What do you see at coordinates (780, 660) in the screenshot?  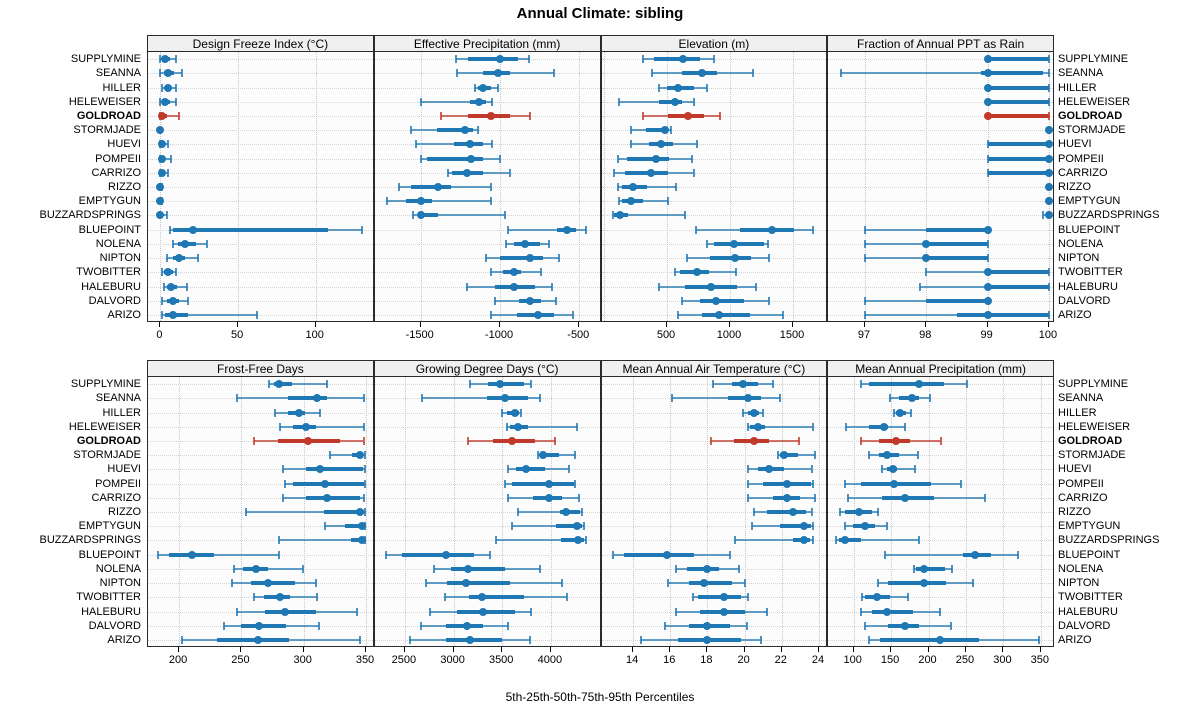 I see `x-axis-tick-label: 22` at bounding box center [780, 660].